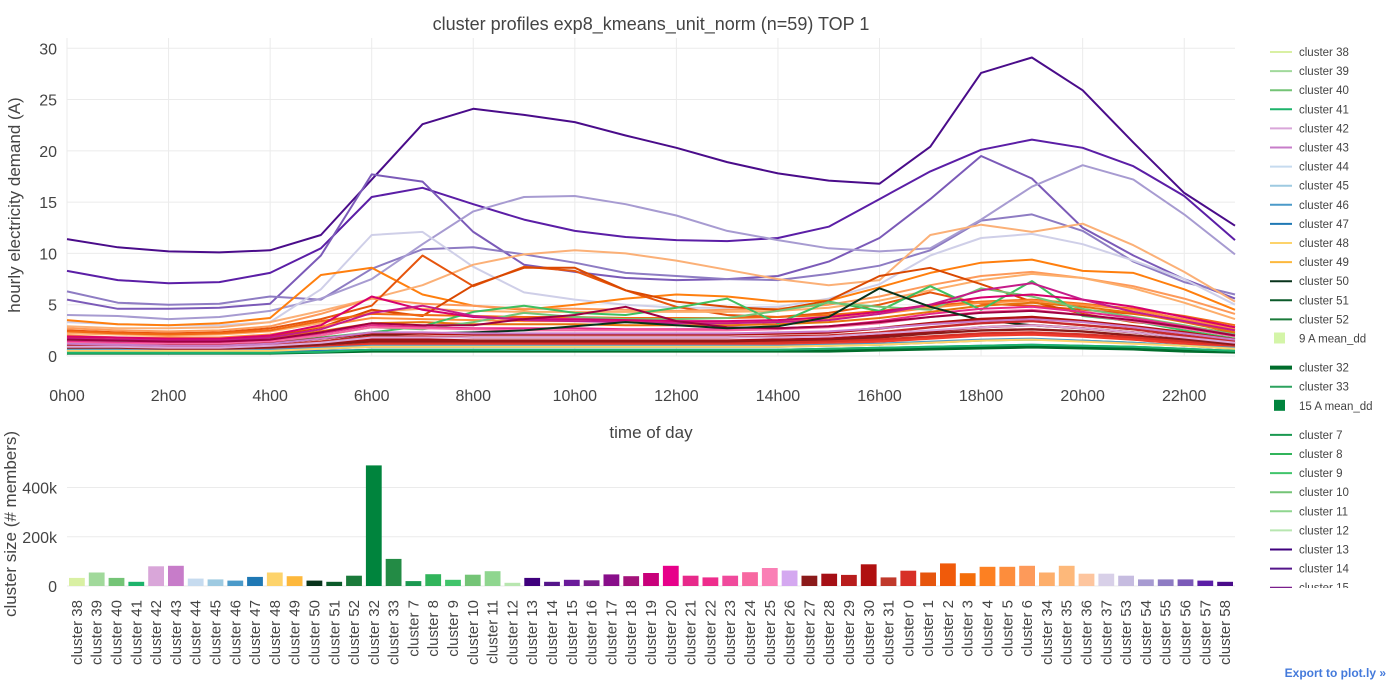 The image size is (1388, 688). Describe the element at coordinates (1306, 474) in the screenshot. I see `legend-item: cluster 9` at that location.